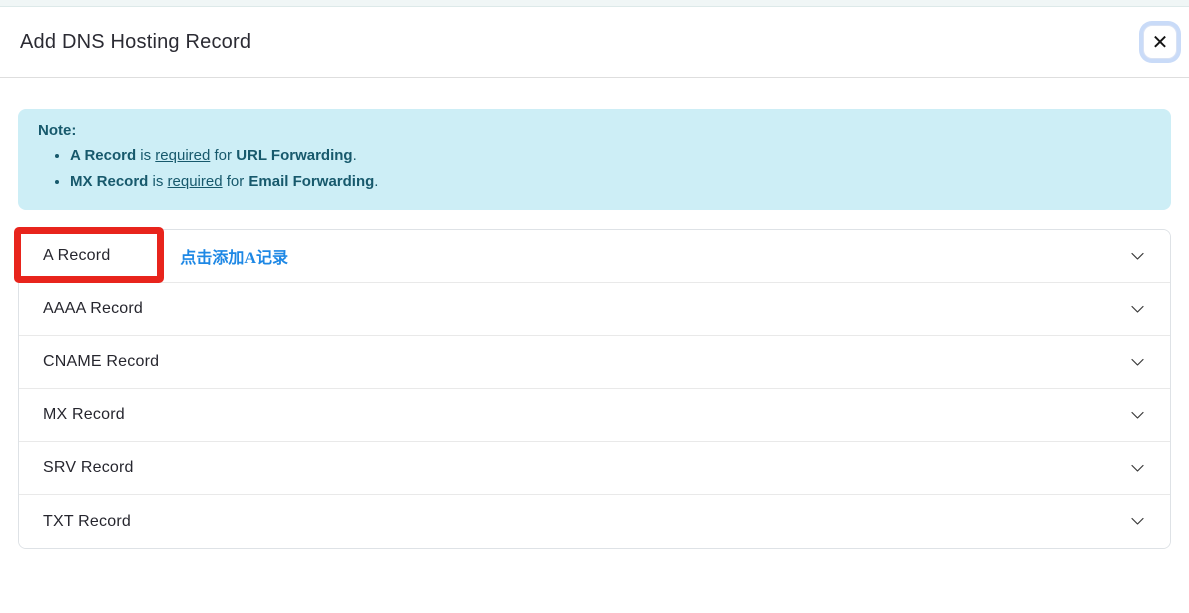 Image resolution: width=1189 pixels, height=613 pixels. What do you see at coordinates (594, 3) in the screenshot?
I see `page-background-strip` at bounding box center [594, 3].